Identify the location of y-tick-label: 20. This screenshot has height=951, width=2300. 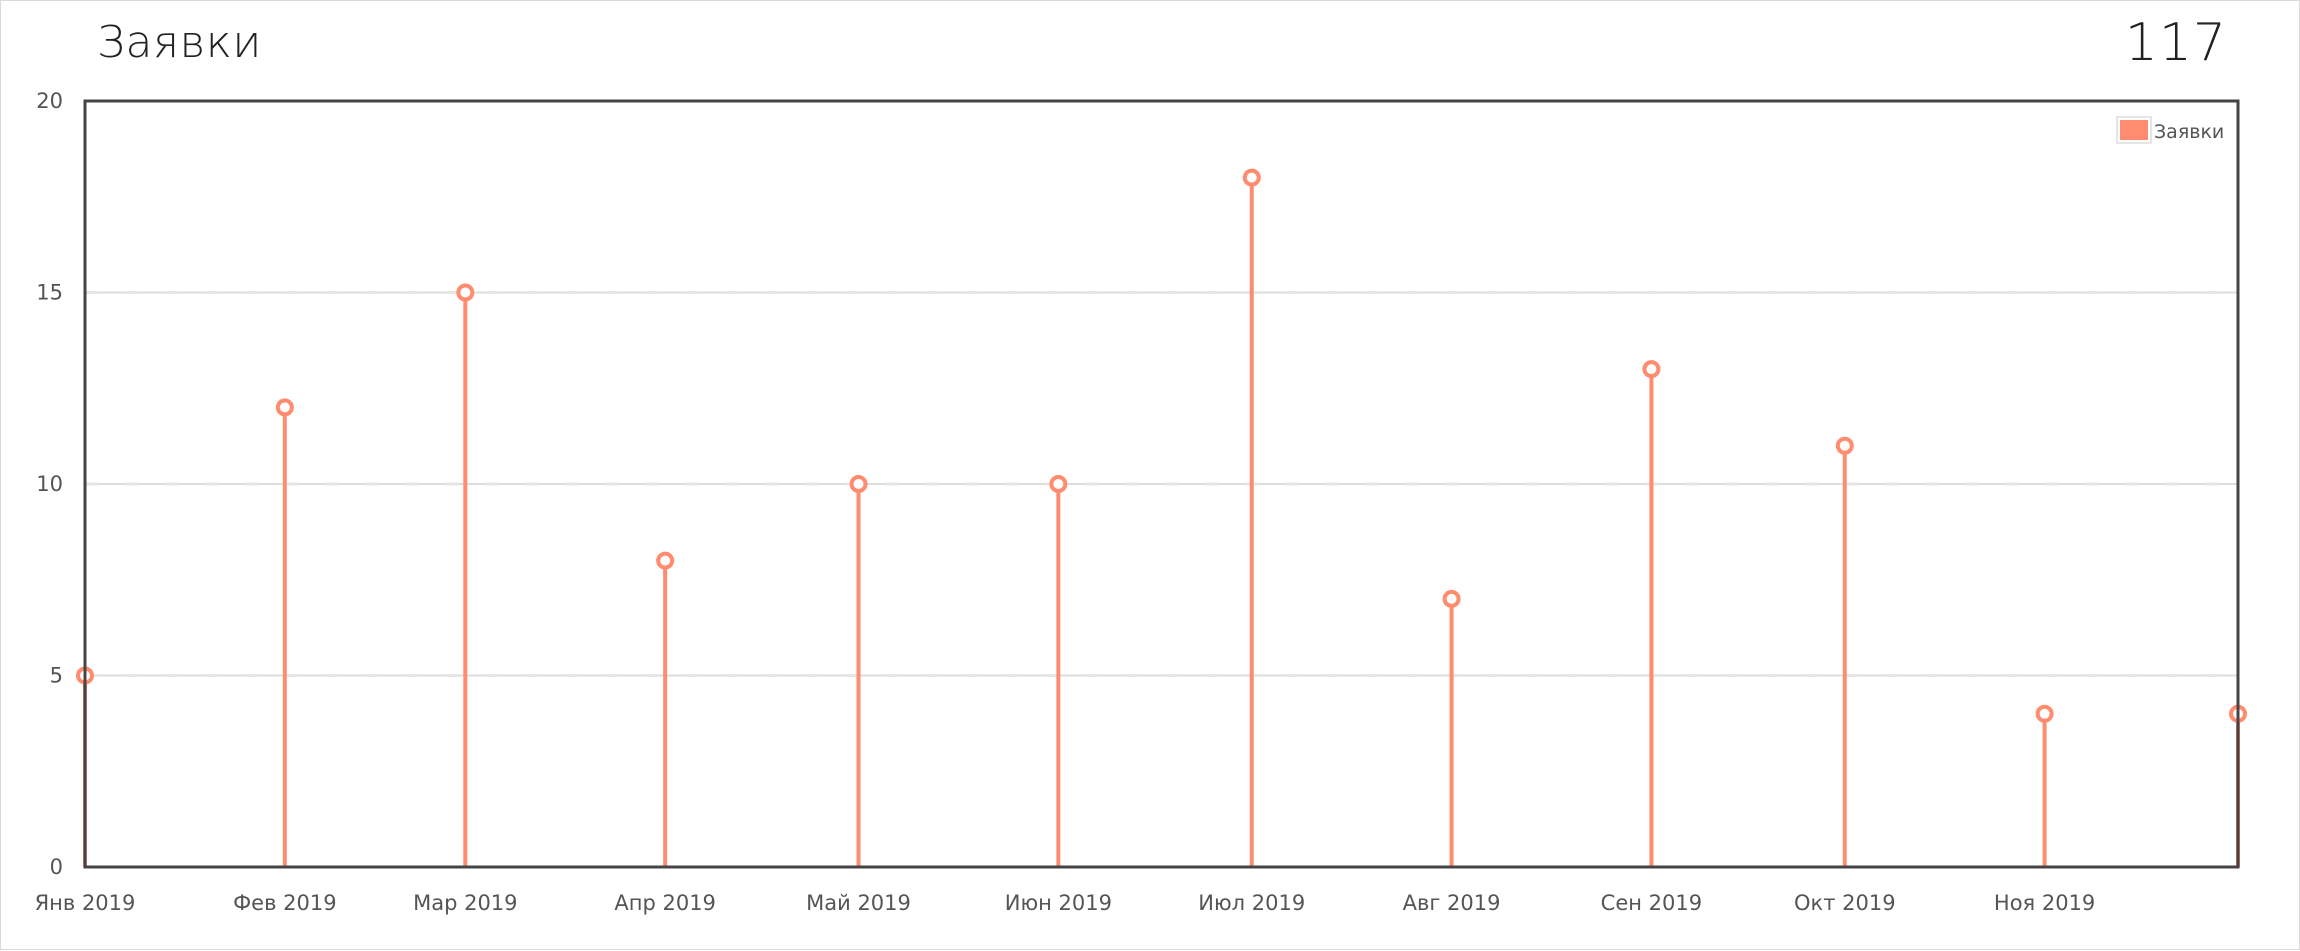
(49, 101).